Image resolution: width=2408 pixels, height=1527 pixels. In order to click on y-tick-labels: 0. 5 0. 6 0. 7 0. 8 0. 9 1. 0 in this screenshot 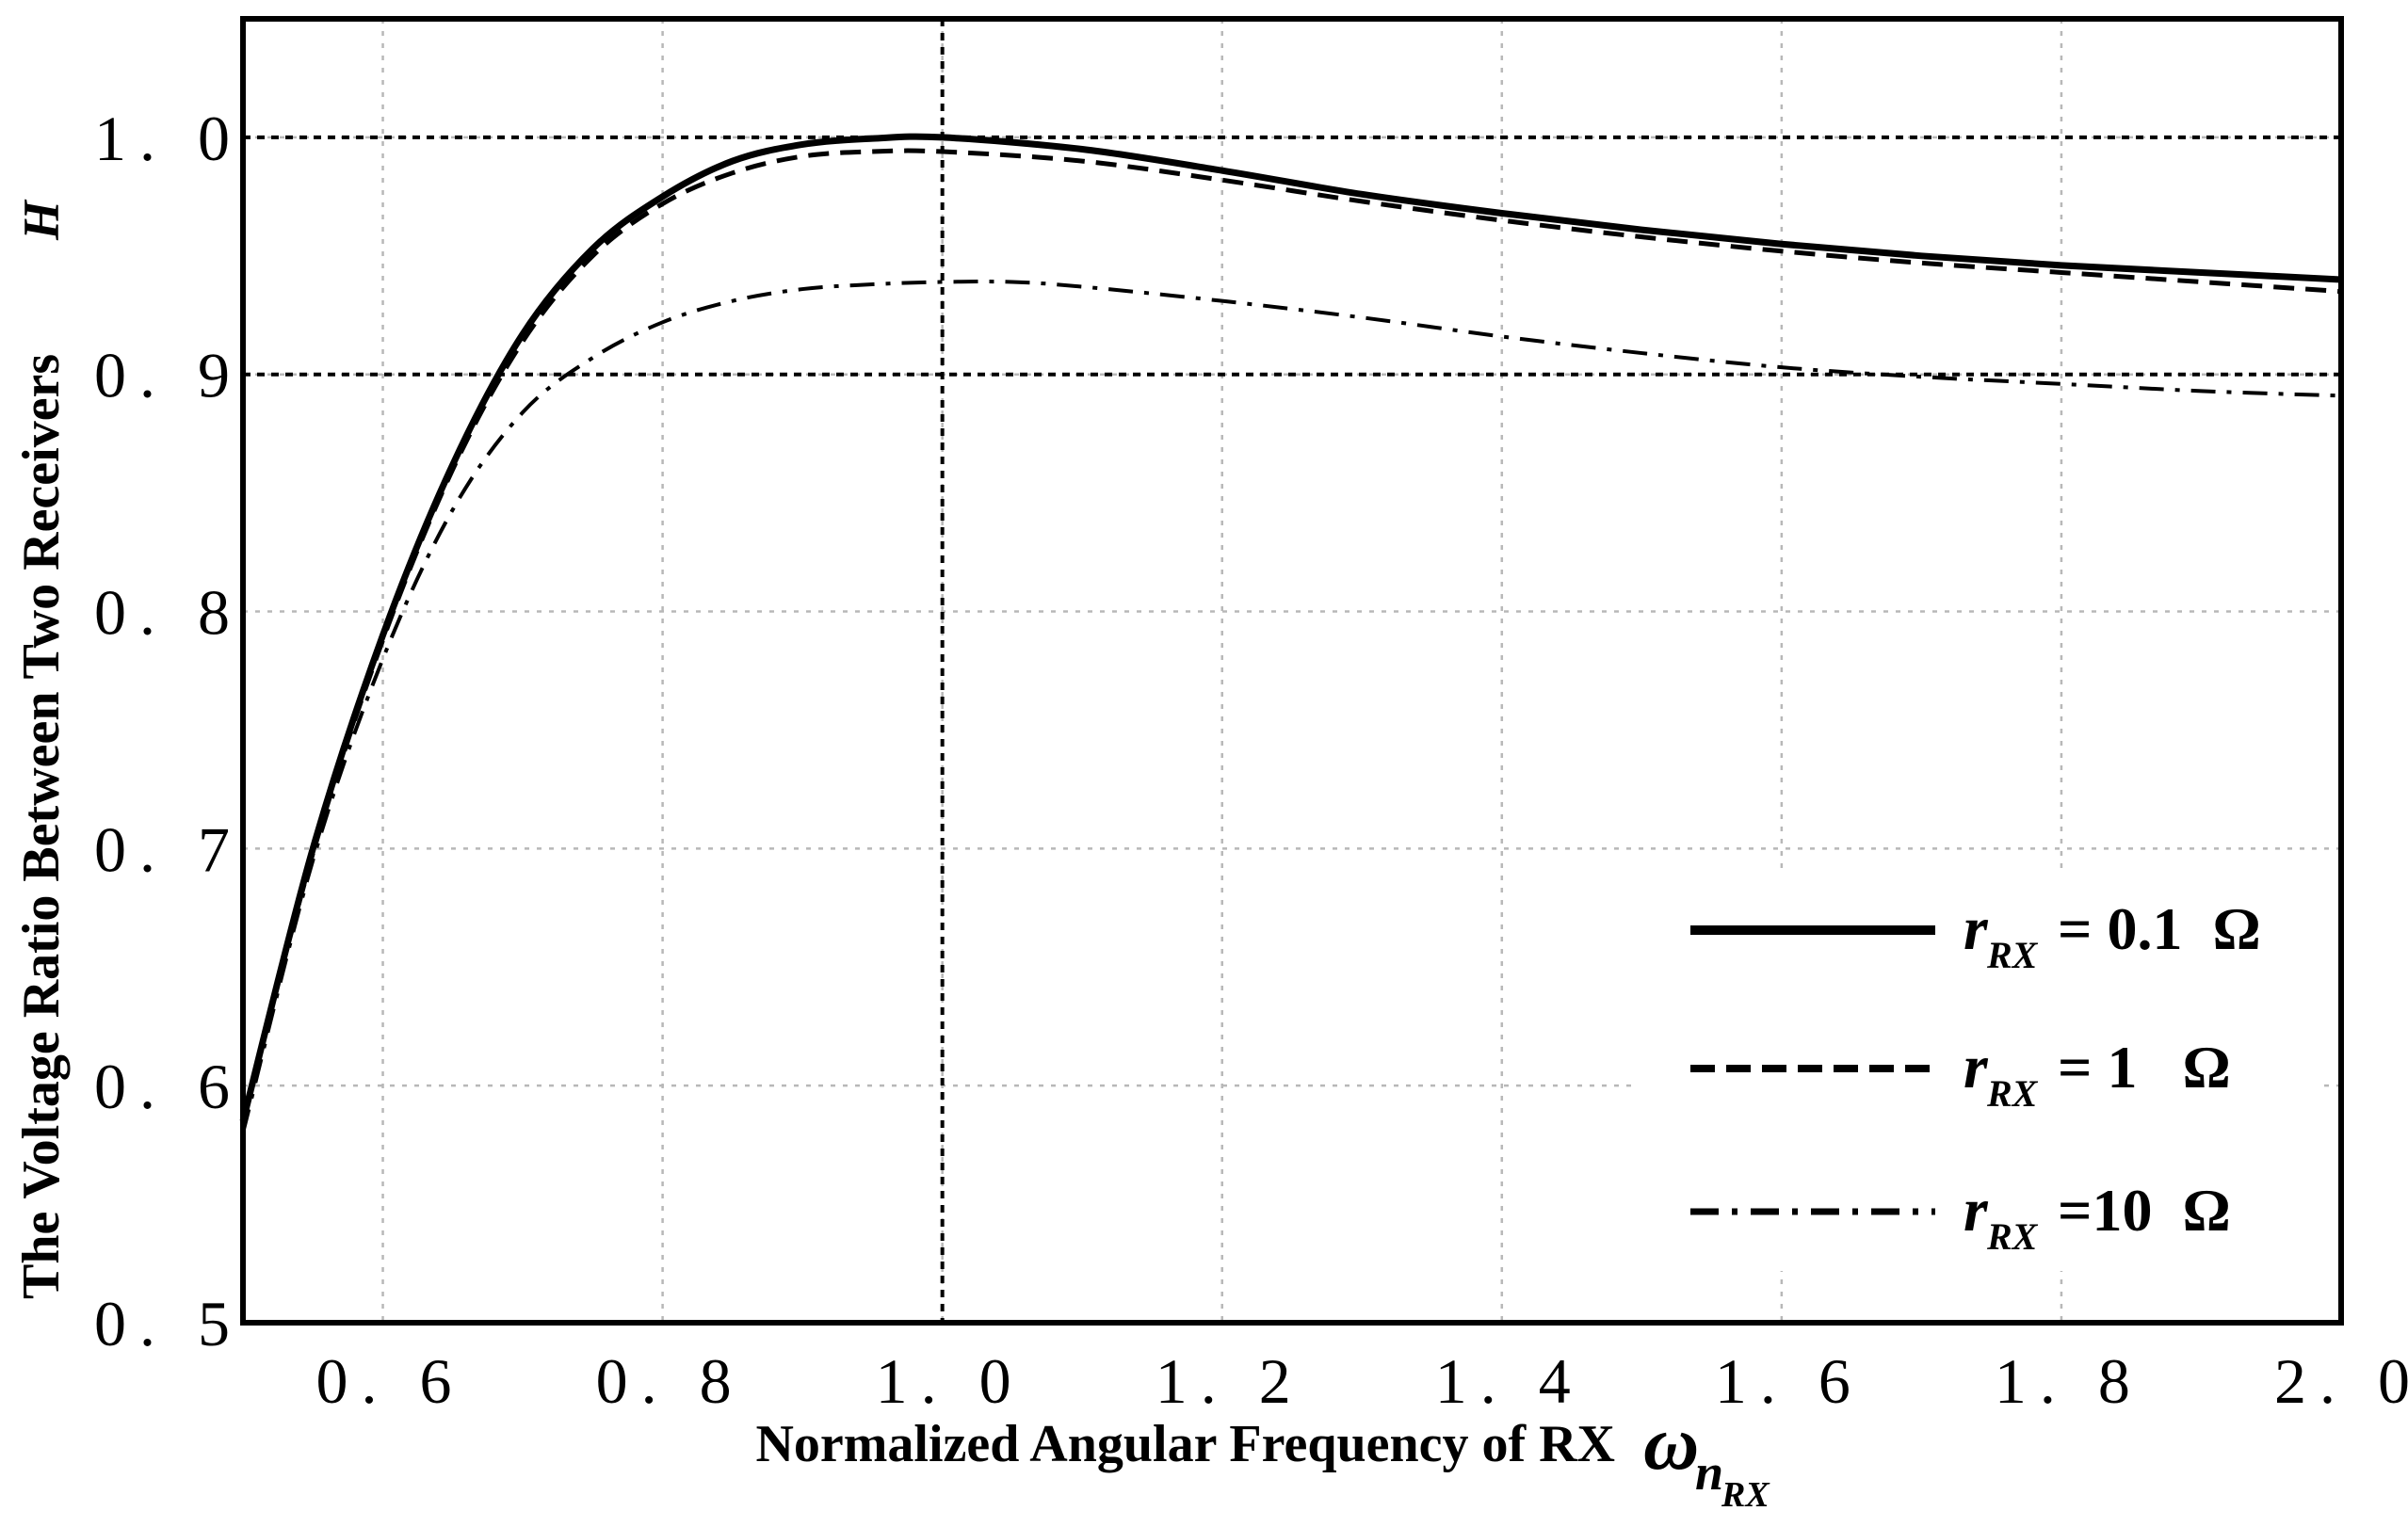, I will do `click(168, 731)`.